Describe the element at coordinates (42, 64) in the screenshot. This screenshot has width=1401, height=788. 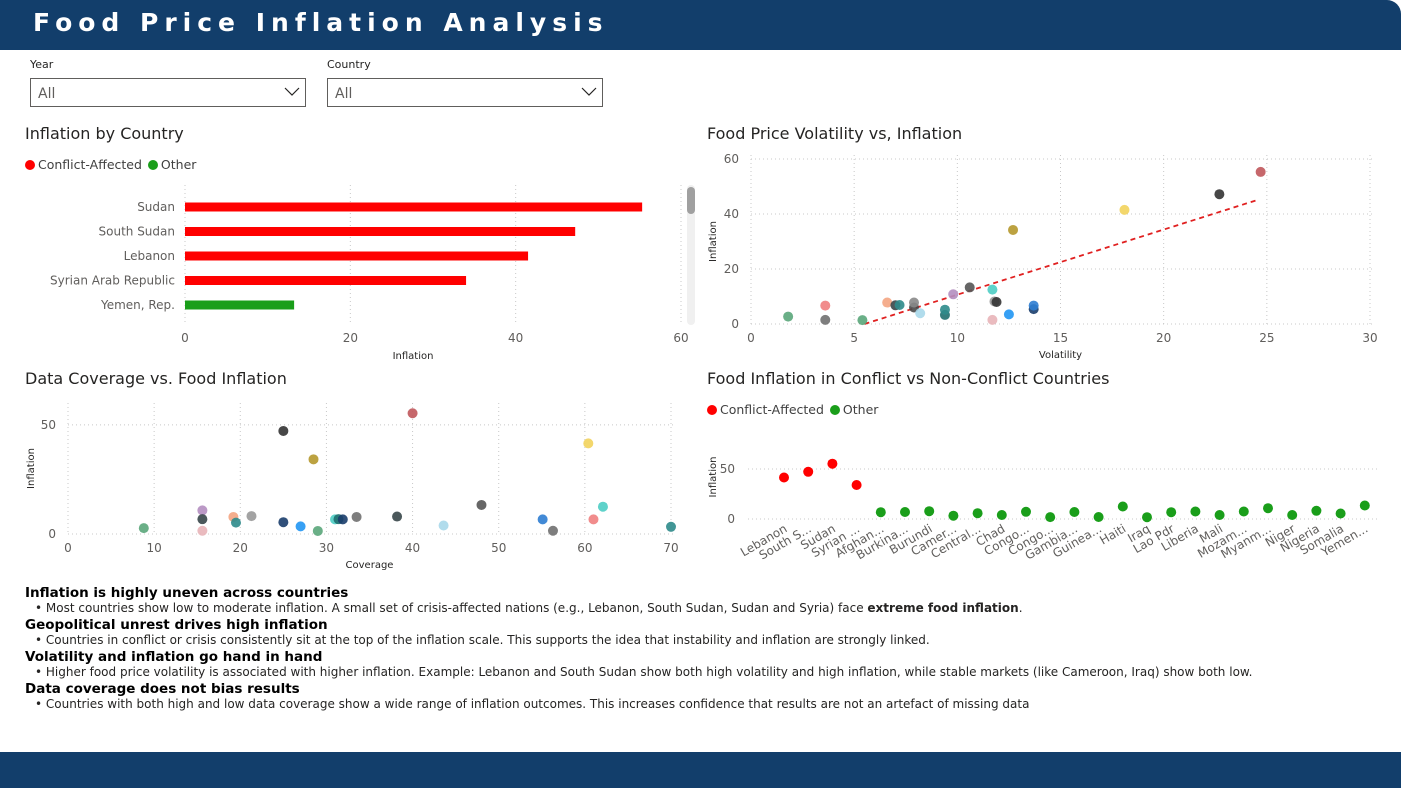
I see `year-slicer-label: Year` at that location.